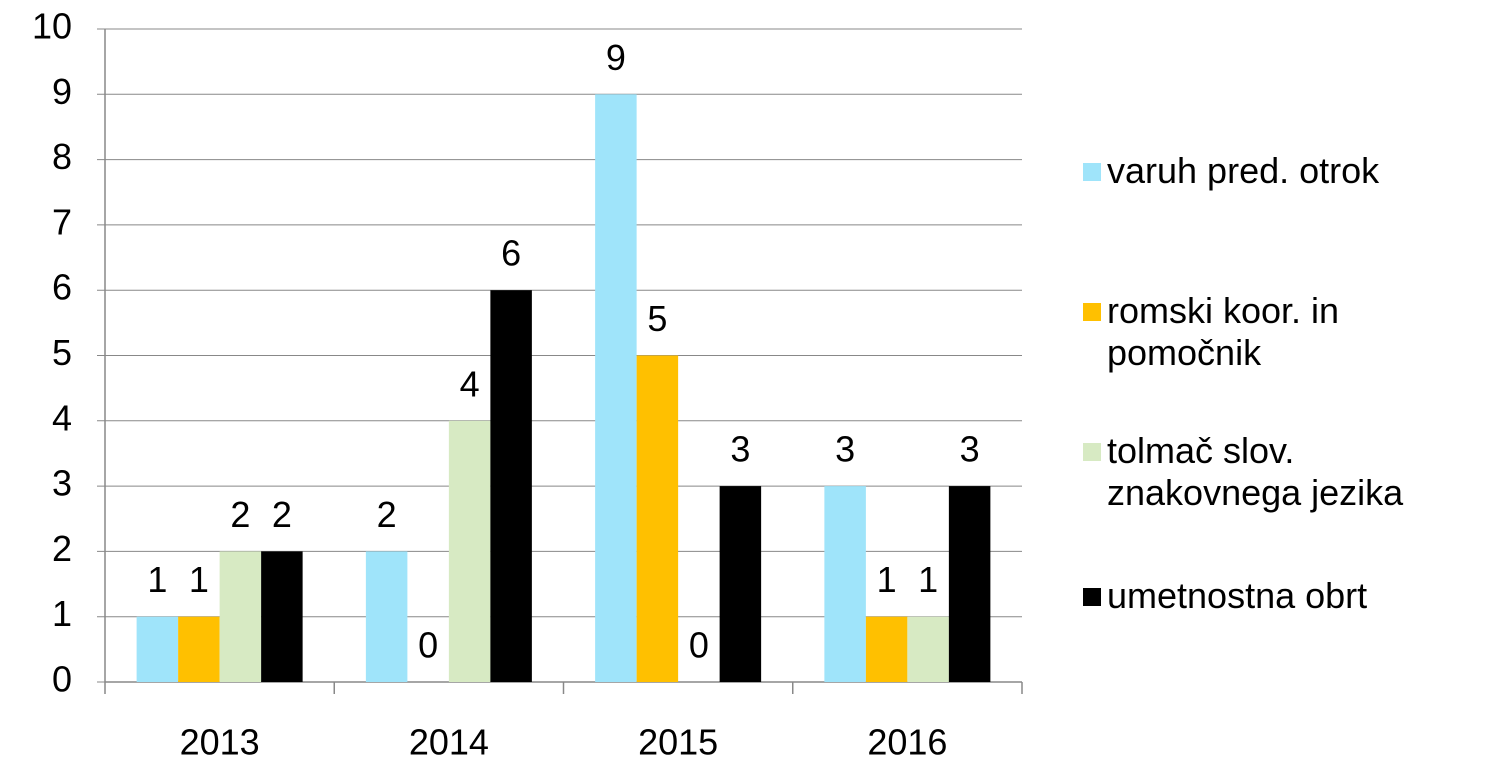 This screenshot has width=1487, height=760. I want to click on y-tick-label: 7, so click(62, 221).